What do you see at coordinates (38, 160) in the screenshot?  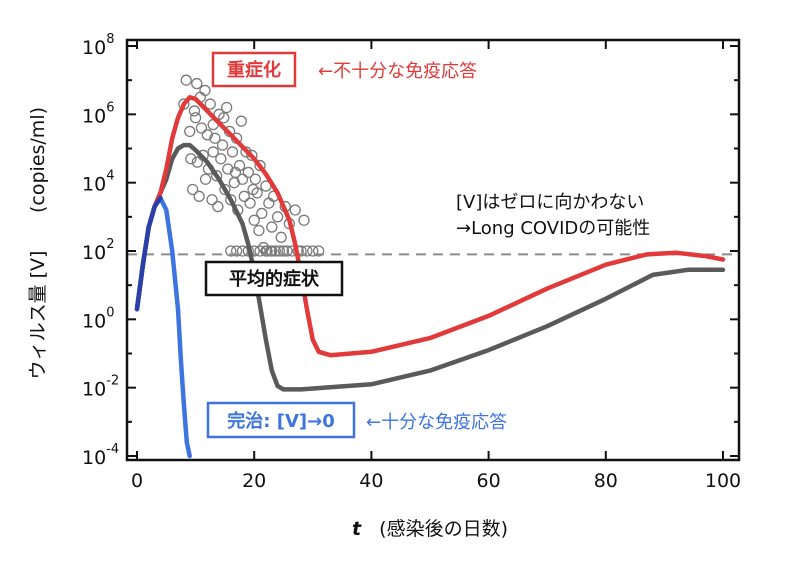 I see `y-axis-unit: (copies/ml)` at bounding box center [38, 160].